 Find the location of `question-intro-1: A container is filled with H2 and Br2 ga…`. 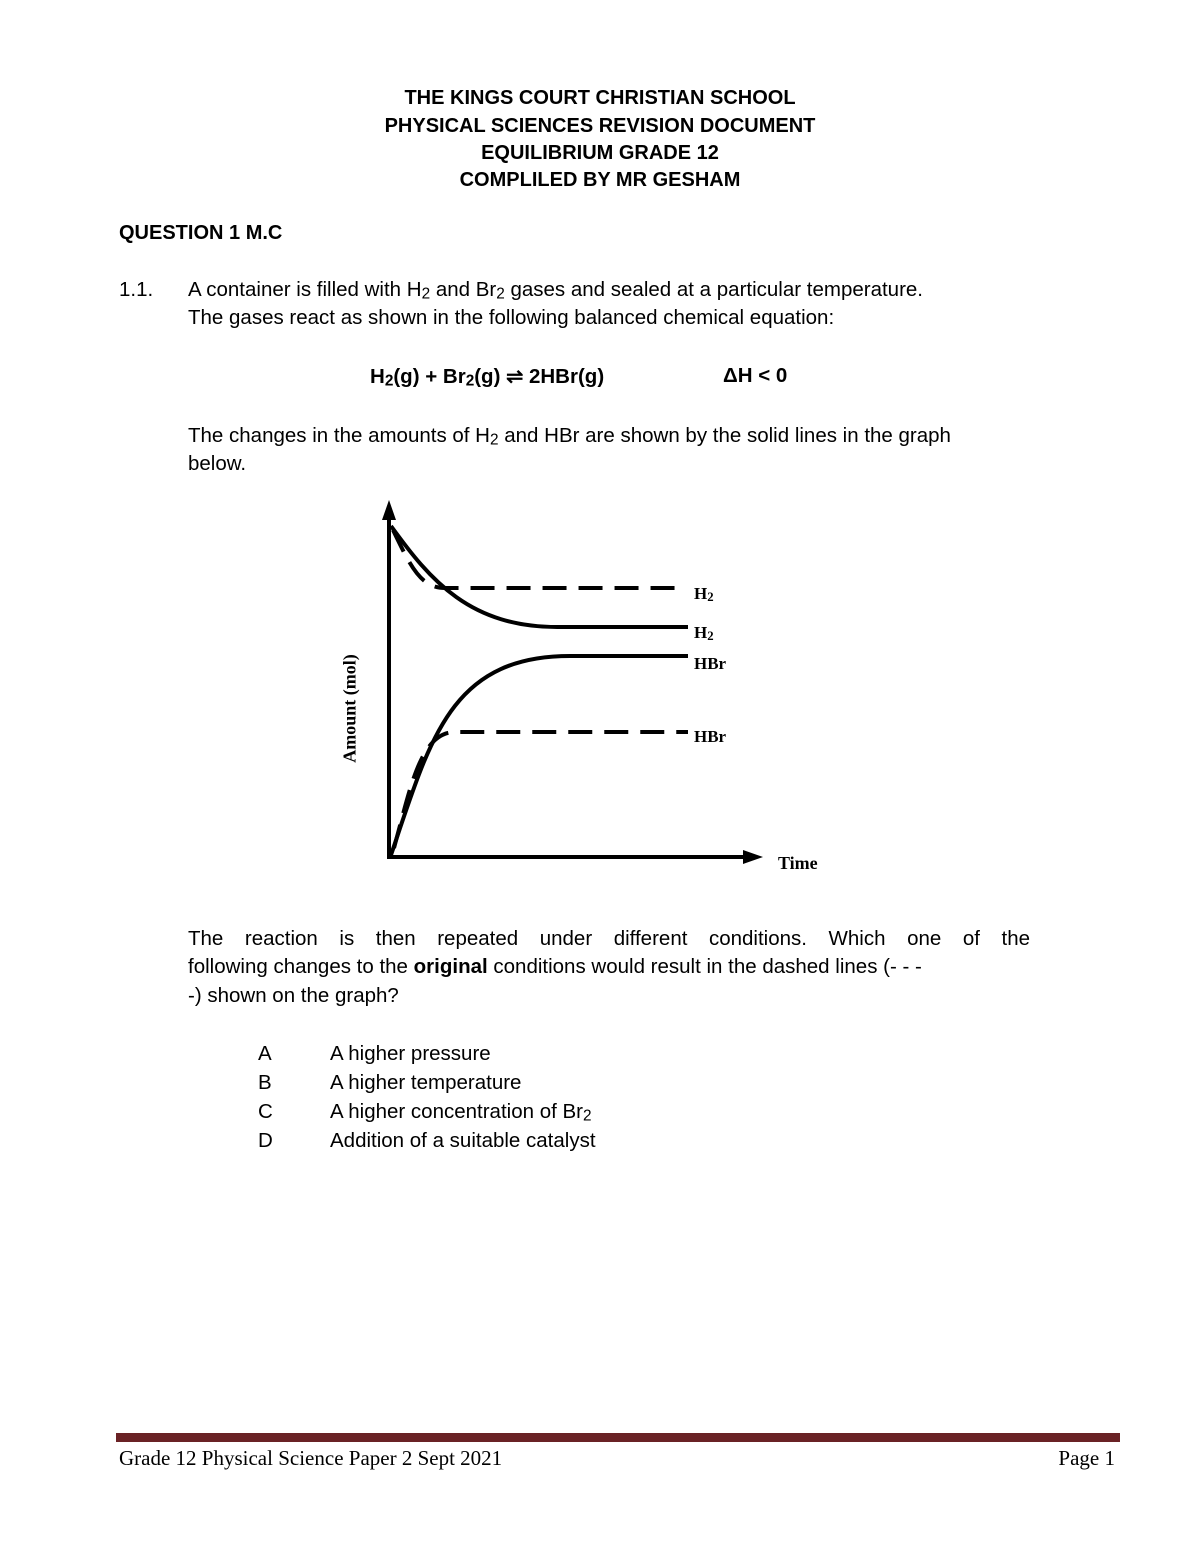

question-intro-1: A container is filled with H2 and Br2 ga… is located at coordinates (555, 290).